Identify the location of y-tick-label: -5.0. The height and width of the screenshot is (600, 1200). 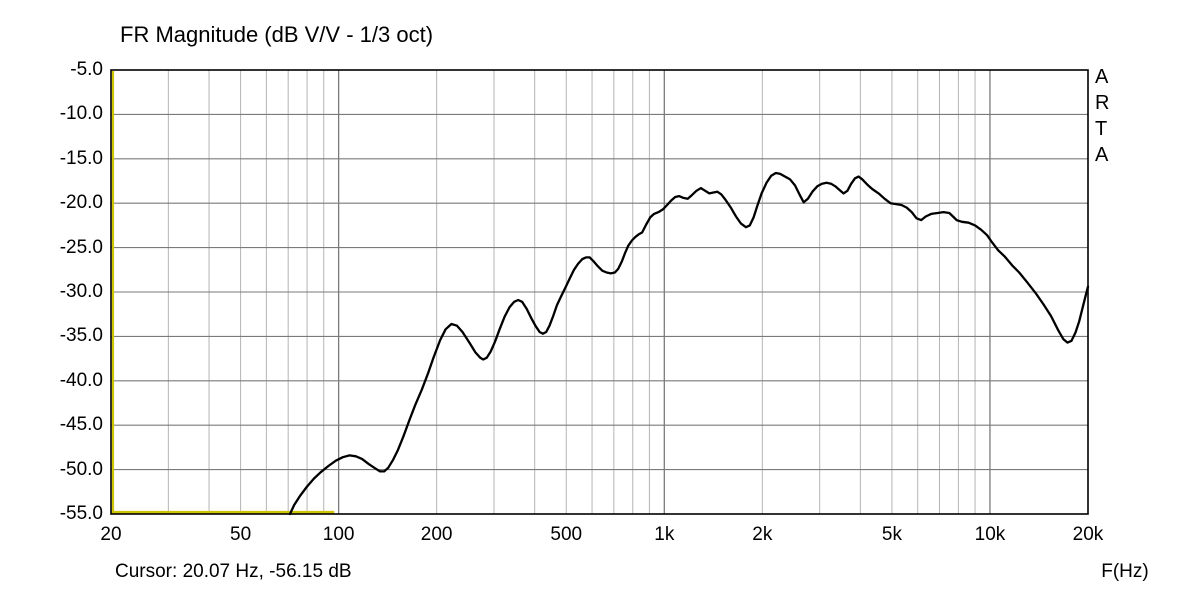
(86, 69).